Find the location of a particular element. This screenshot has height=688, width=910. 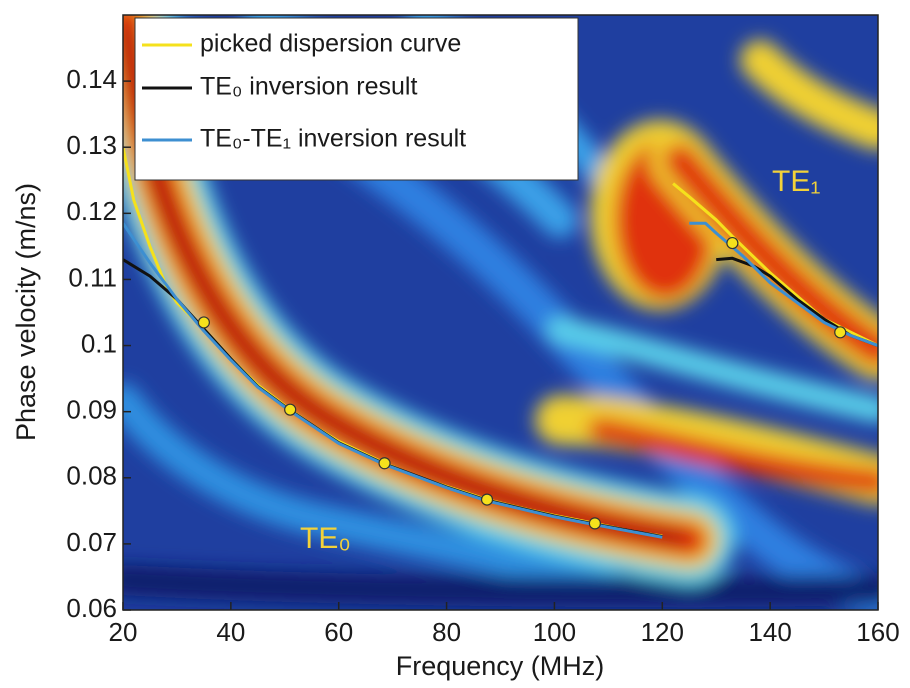

y-tick-label: 0.12 is located at coordinates (91, 211).